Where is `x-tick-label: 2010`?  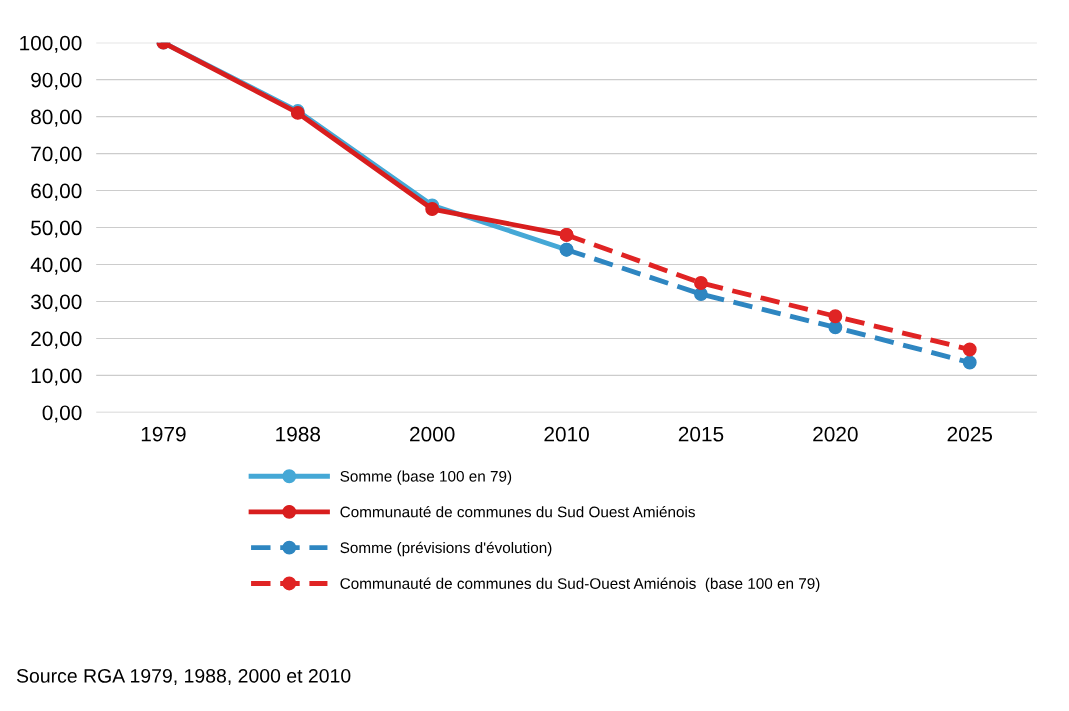 x-tick-label: 2010 is located at coordinates (566, 434).